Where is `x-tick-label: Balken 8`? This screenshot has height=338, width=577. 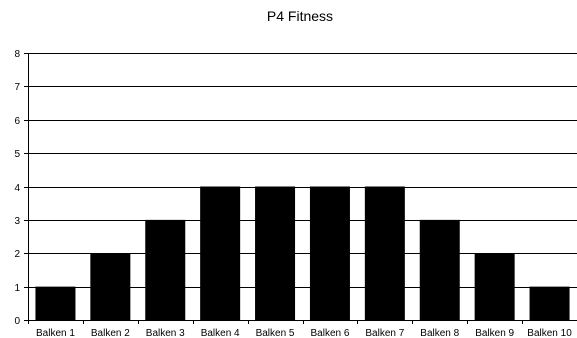
x-tick-label: Balken 8 is located at coordinates (439, 333).